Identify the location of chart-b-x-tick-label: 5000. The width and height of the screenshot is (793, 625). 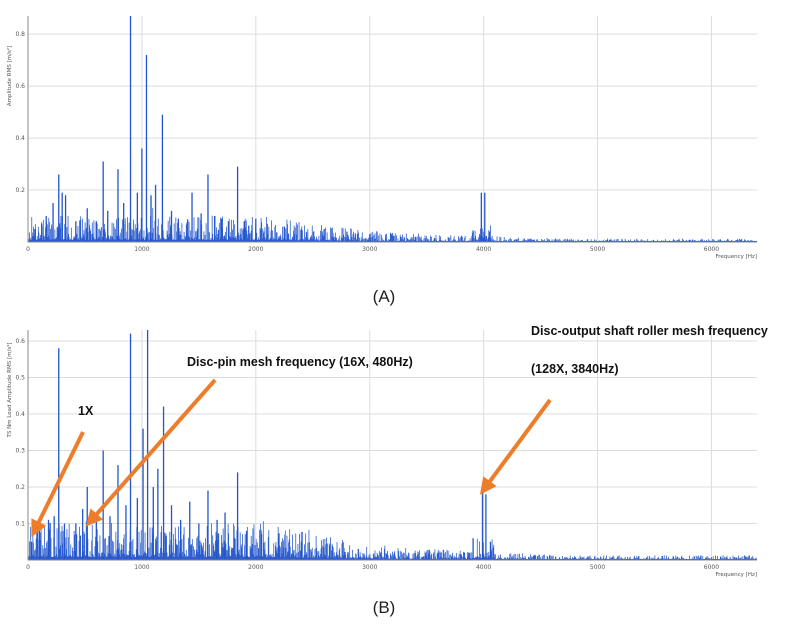
(597, 567).